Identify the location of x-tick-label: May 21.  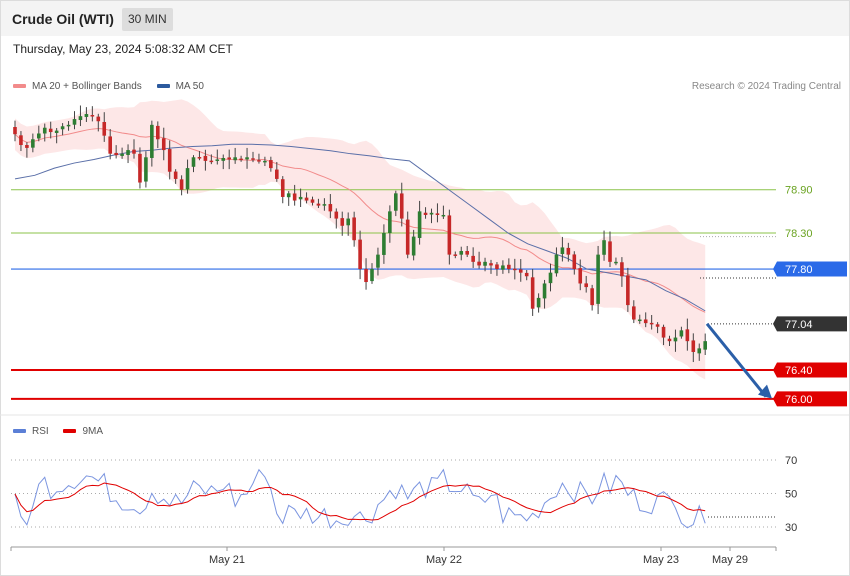
(227, 560).